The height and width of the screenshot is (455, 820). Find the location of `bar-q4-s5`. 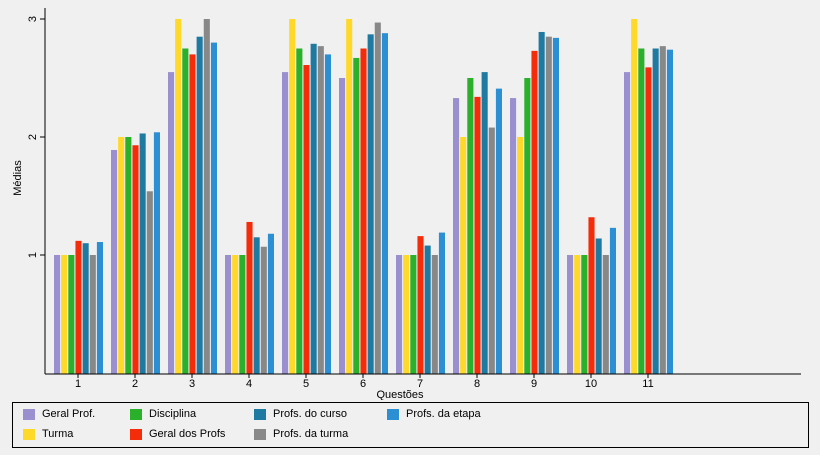

bar-q4-s5 is located at coordinates (263, 310).